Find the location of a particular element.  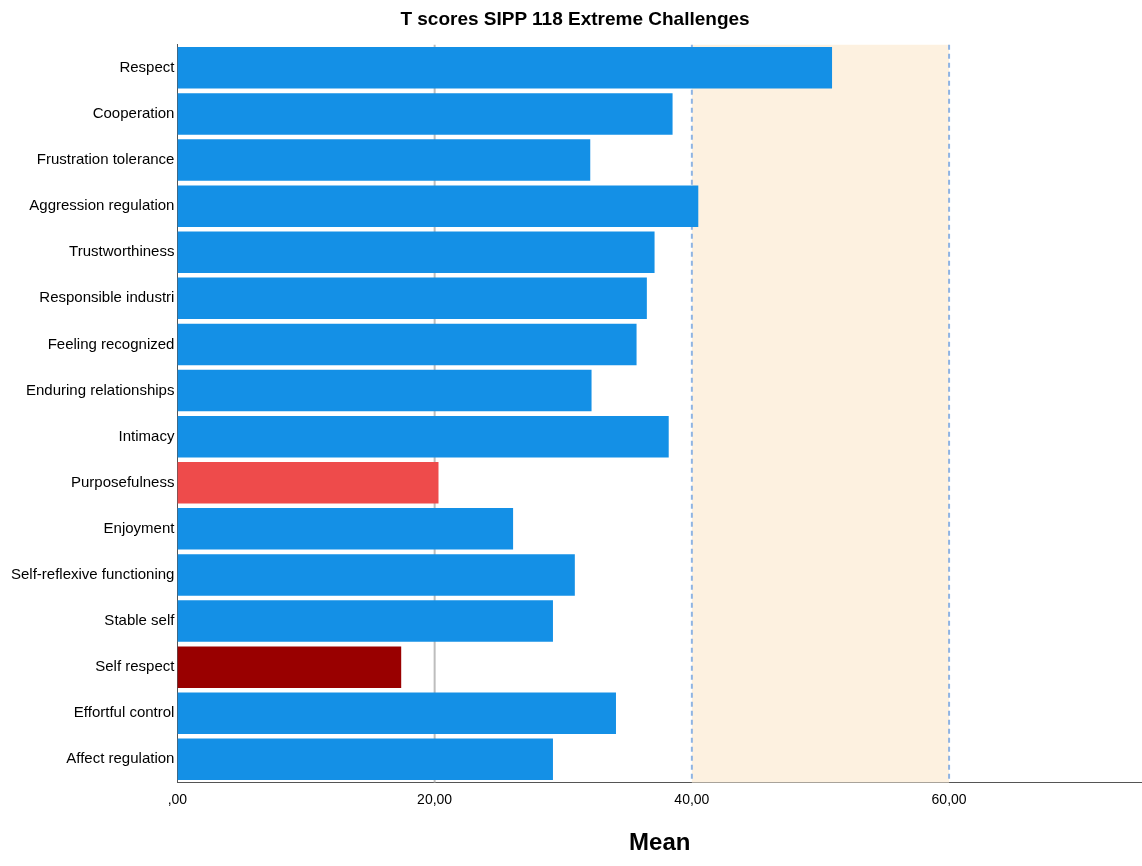

x-tick-label: 40,00 is located at coordinates (692, 798).